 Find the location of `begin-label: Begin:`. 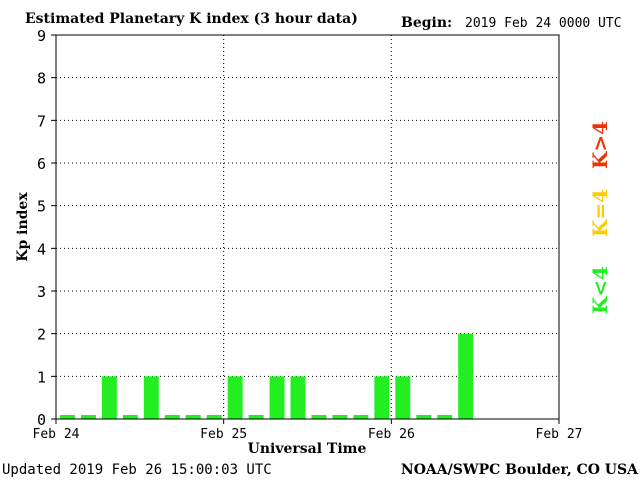

begin-label: Begin: is located at coordinates (426, 23).